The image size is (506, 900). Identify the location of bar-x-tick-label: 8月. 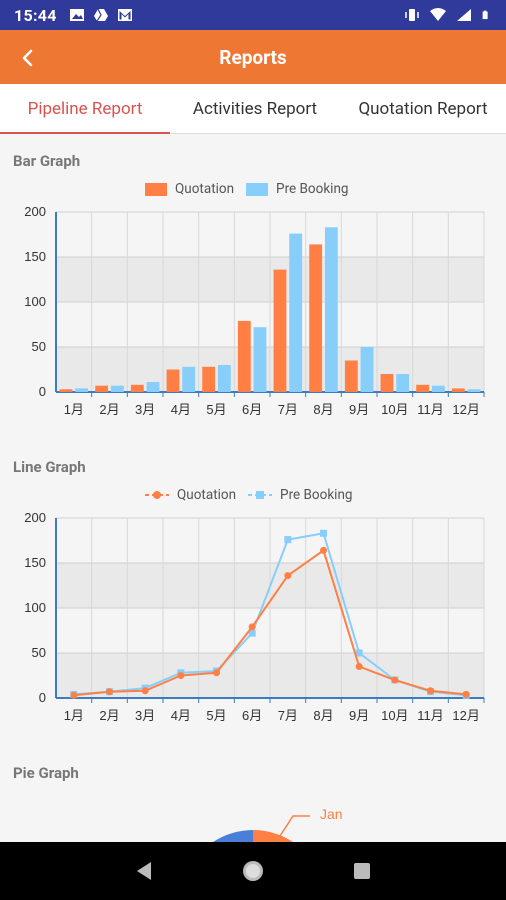
(323, 409).